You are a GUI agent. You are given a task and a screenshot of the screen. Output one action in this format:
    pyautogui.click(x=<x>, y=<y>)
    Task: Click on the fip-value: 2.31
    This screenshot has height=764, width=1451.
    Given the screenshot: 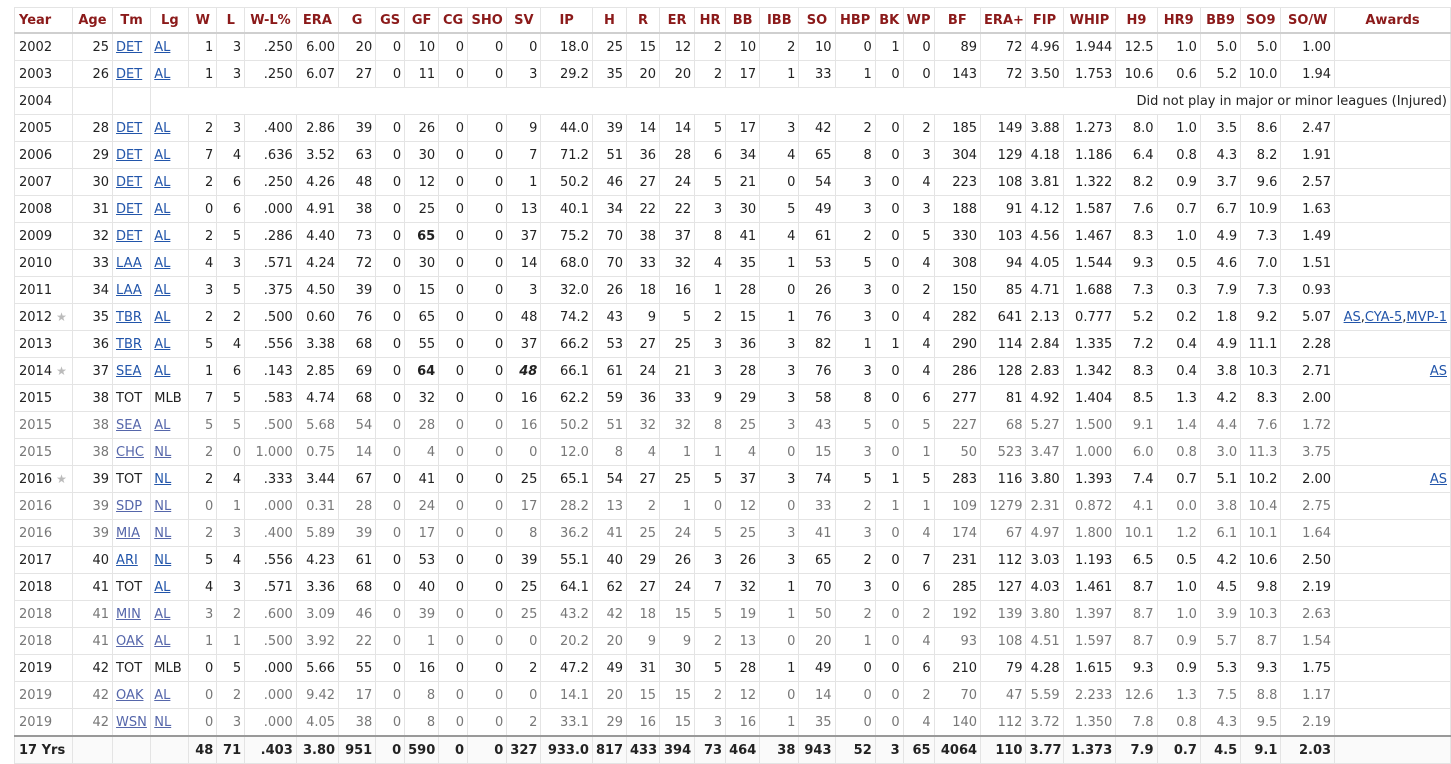 What is the action you would take?
    pyautogui.click(x=1045, y=506)
    